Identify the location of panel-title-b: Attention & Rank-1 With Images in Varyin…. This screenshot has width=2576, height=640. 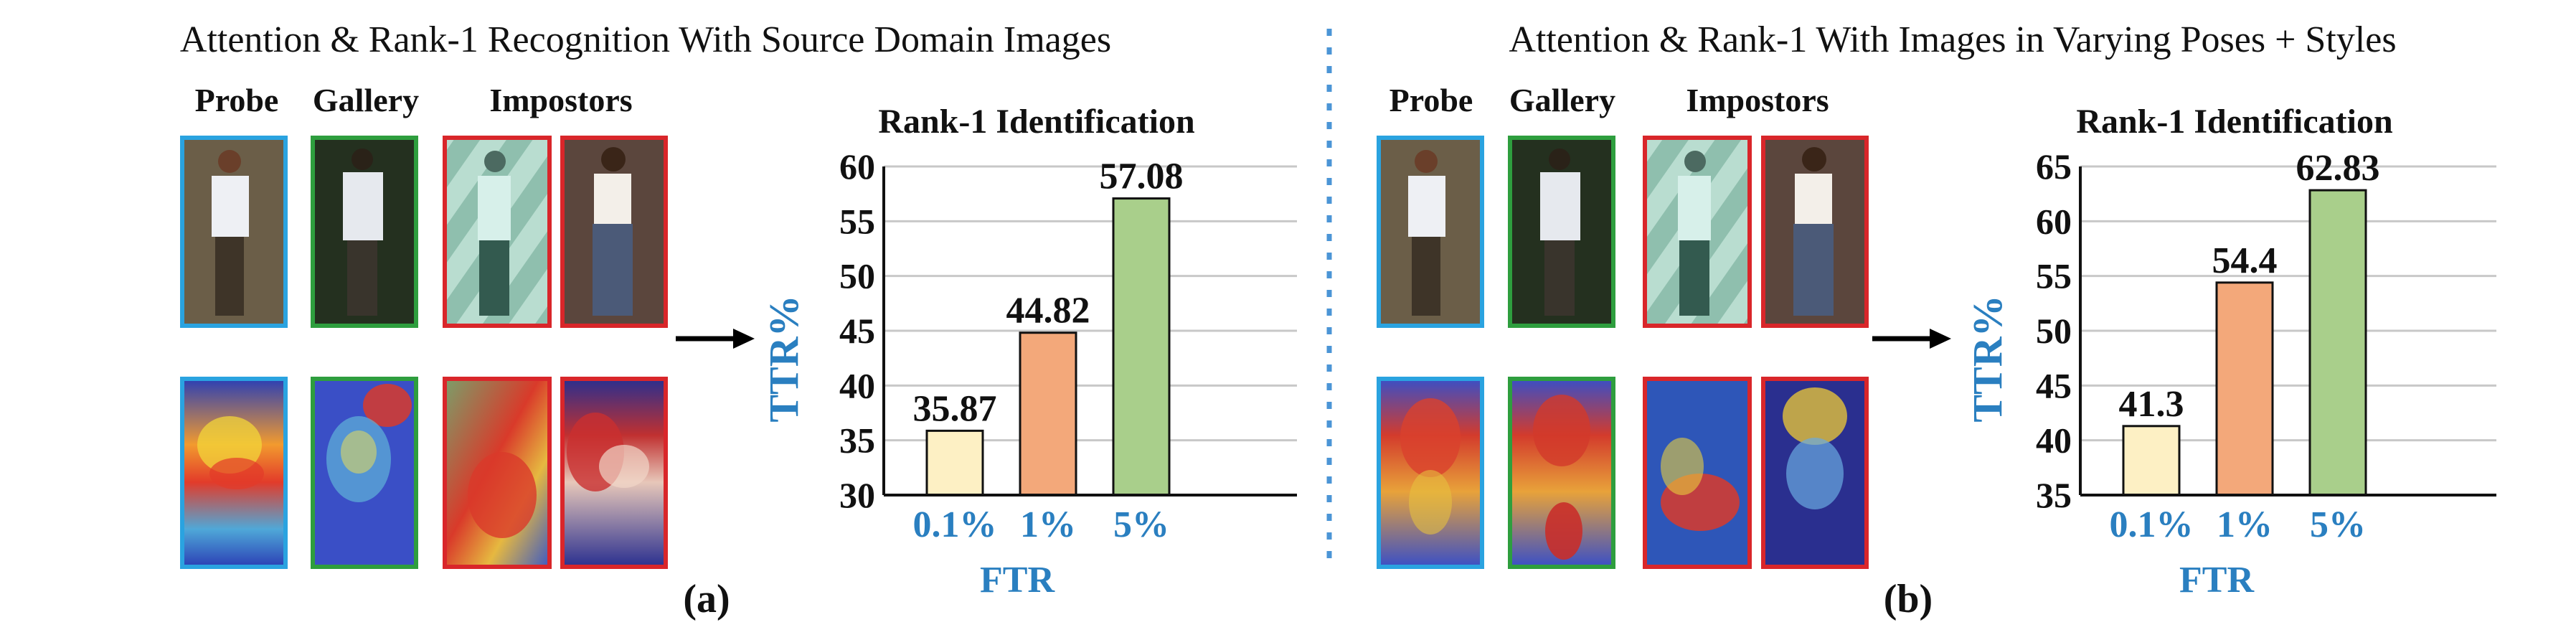
(1952, 39).